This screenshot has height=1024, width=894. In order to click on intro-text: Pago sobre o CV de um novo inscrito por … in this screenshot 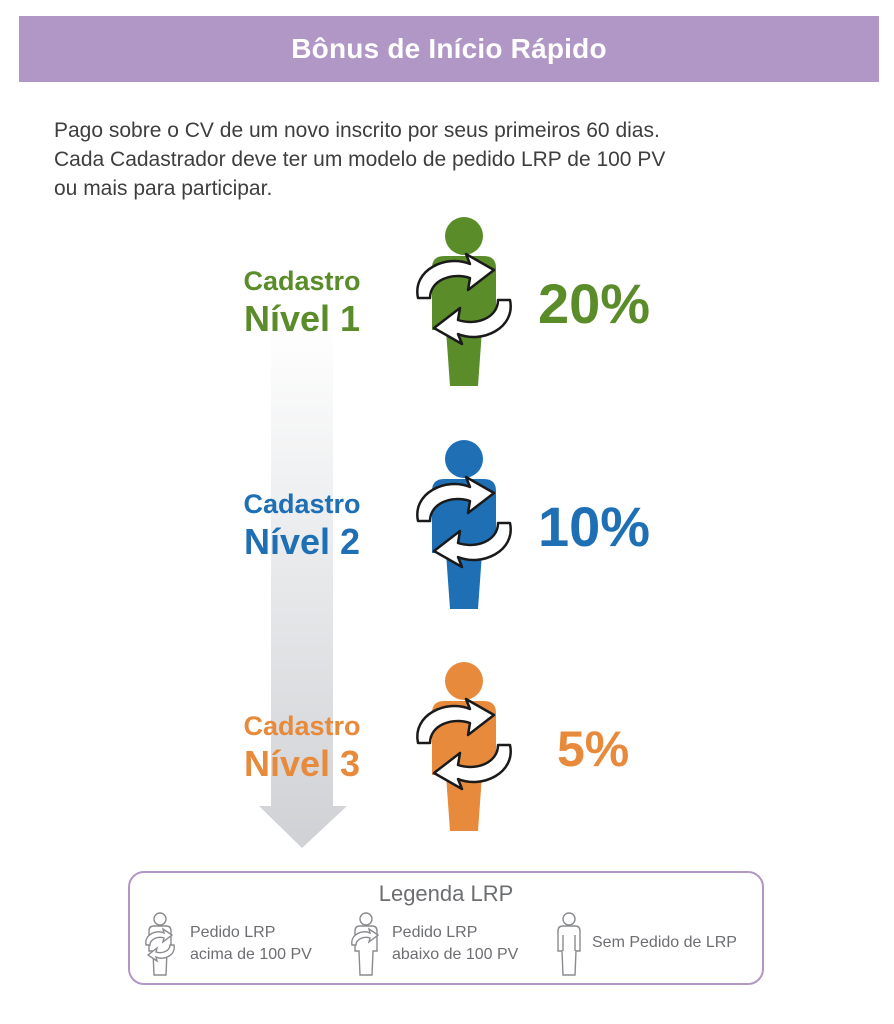, I will do `click(434, 159)`.